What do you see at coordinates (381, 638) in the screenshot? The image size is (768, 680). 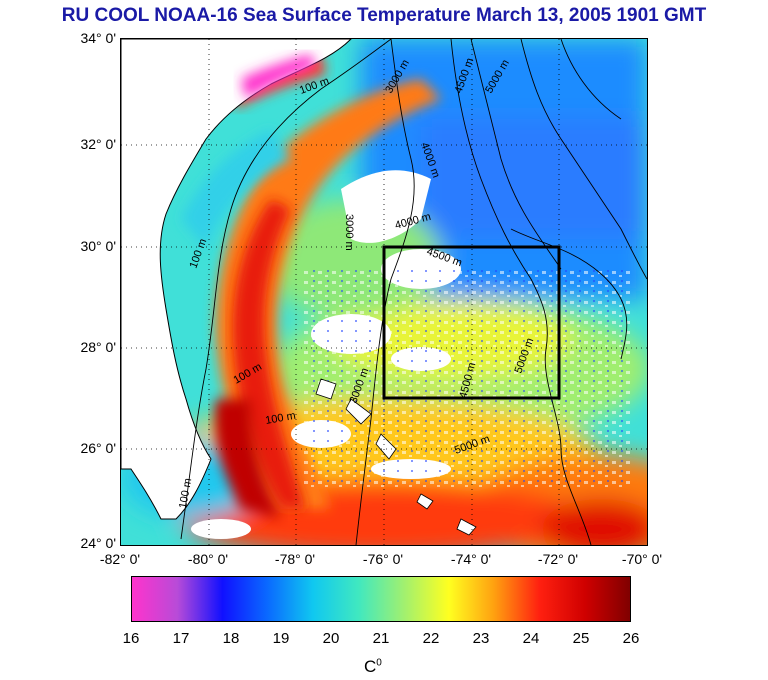 I see `colorbar-tick: 21` at bounding box center [381, 638].